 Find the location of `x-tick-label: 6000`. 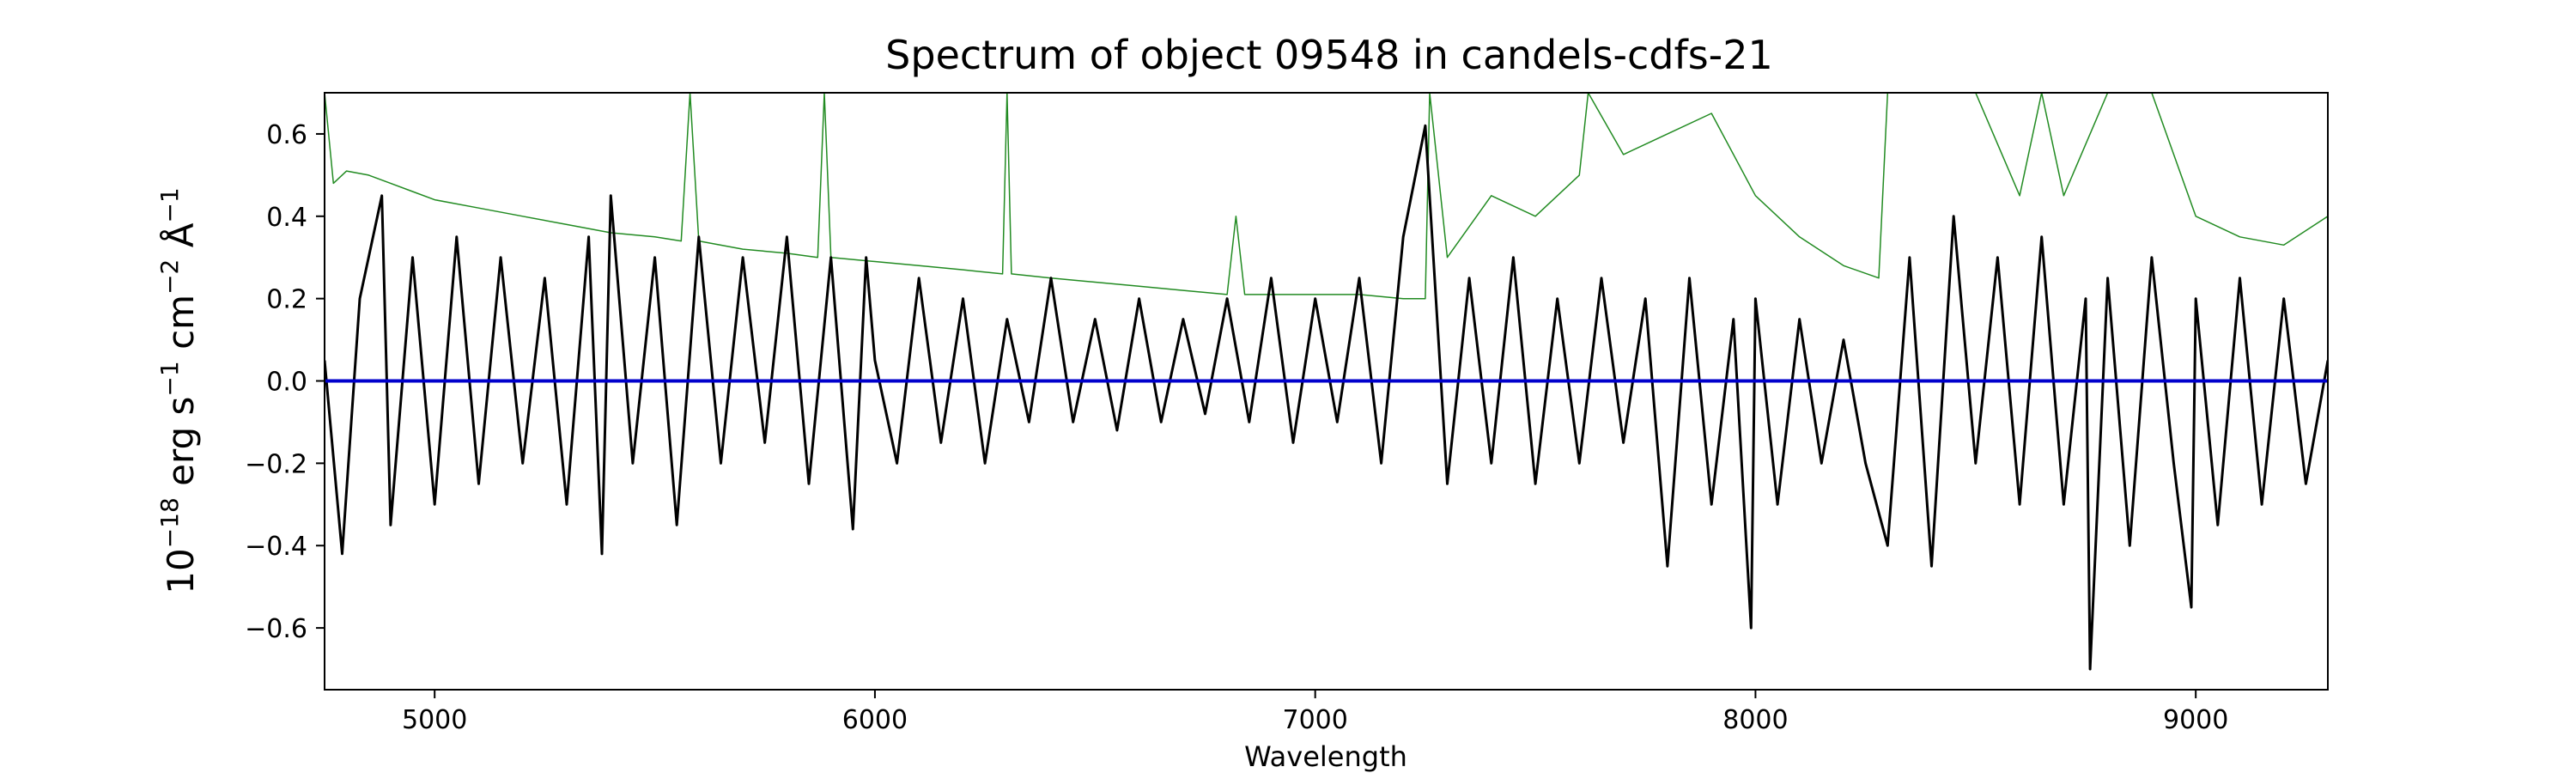

x-tick-label: 6000 is located at coordinates (875, 720).